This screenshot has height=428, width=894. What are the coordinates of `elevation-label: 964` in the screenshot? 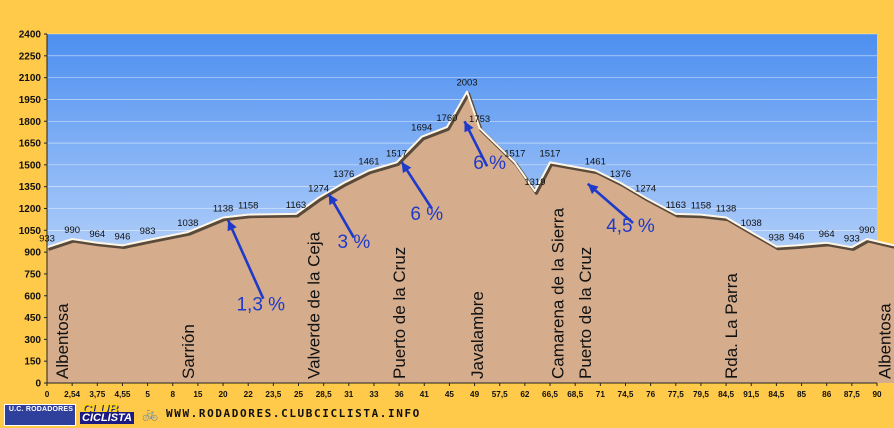 It's located at (97, 234).